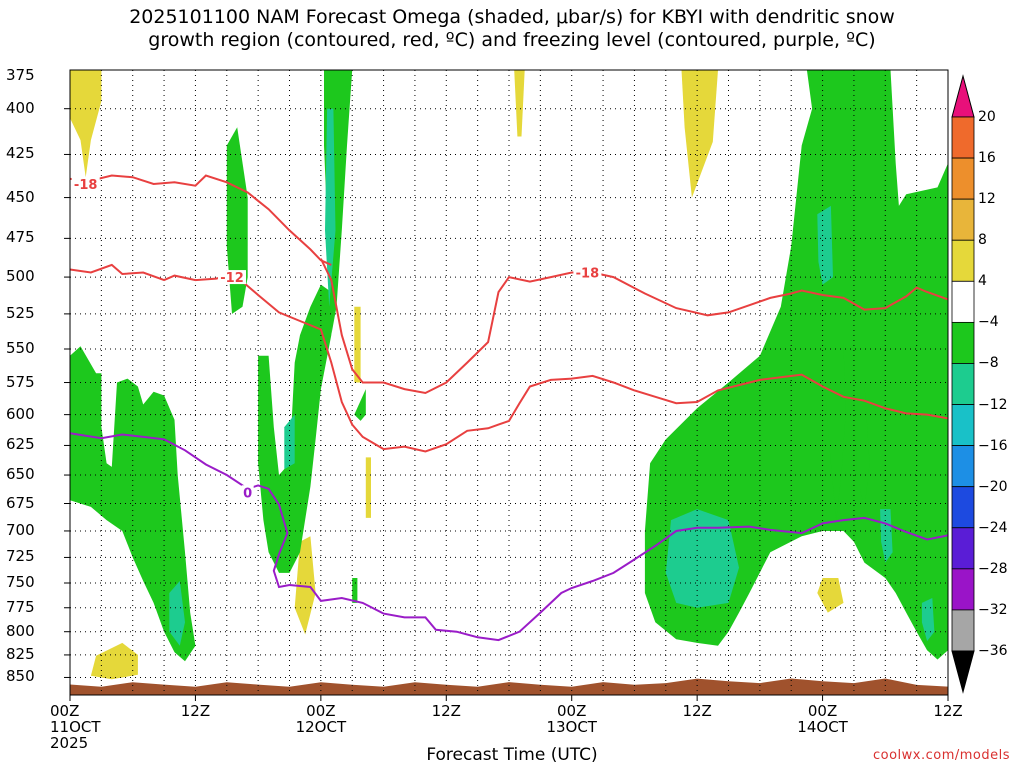  I want to click on y-tick-label: 700, so click(20, 529).